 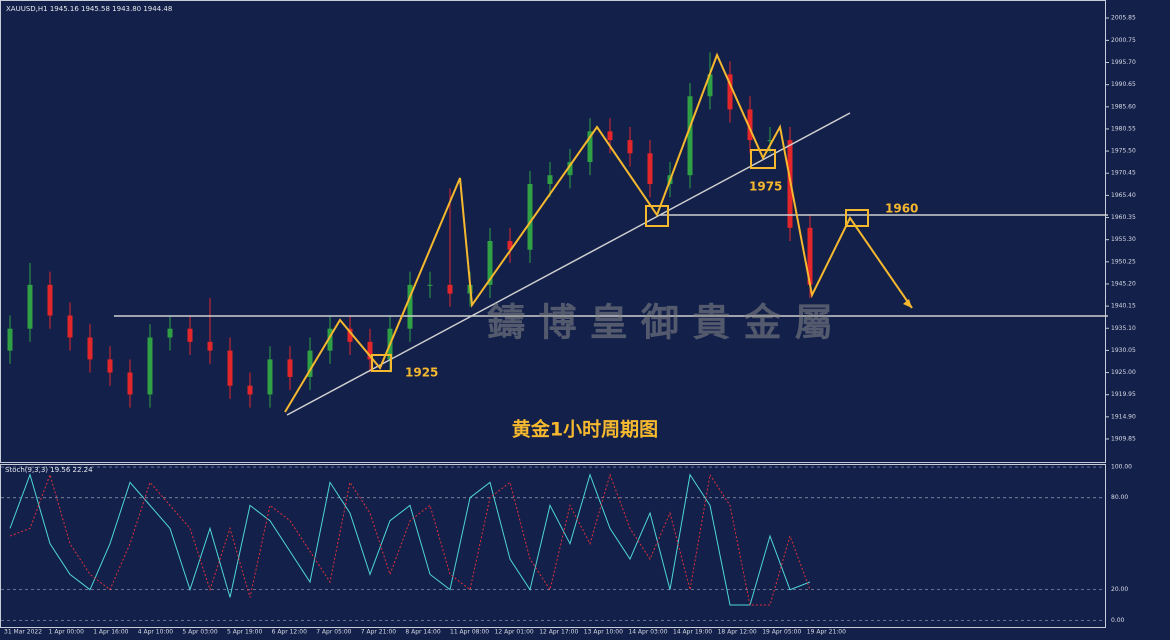 What do you see at coordinates (1123, 283) in the screenshot?
I see `y-tick-label: 1945.20` at bounding box center [1123, 283].